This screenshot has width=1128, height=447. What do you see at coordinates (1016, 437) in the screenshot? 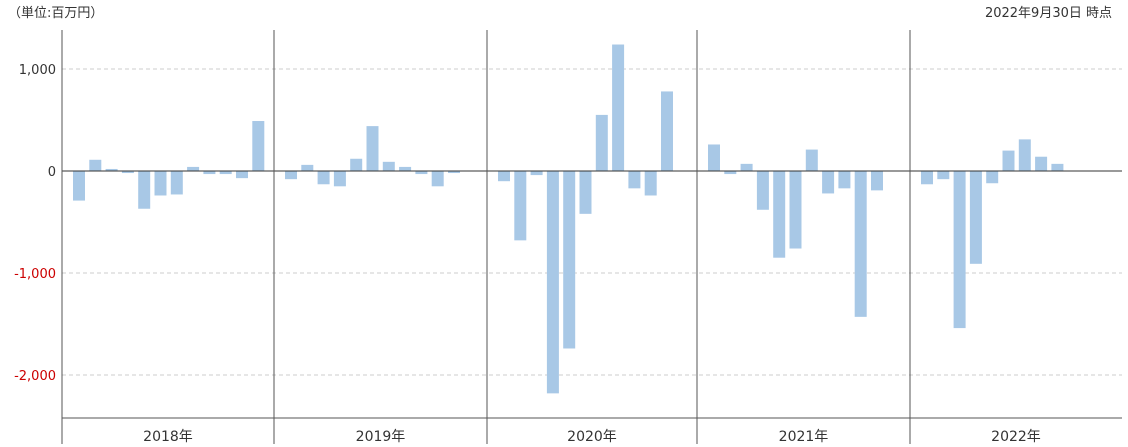
I see `x-category-label: 2022年` at bounding box center [1016, 437].